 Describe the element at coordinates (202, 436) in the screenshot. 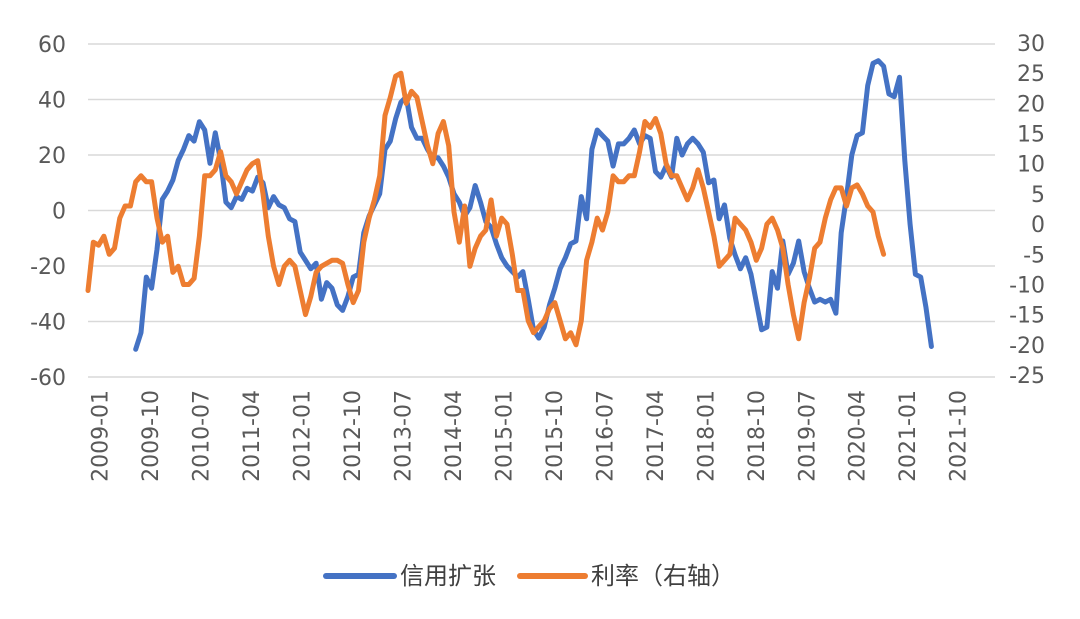

I see `x-tick-label: 2010-07` at that location.